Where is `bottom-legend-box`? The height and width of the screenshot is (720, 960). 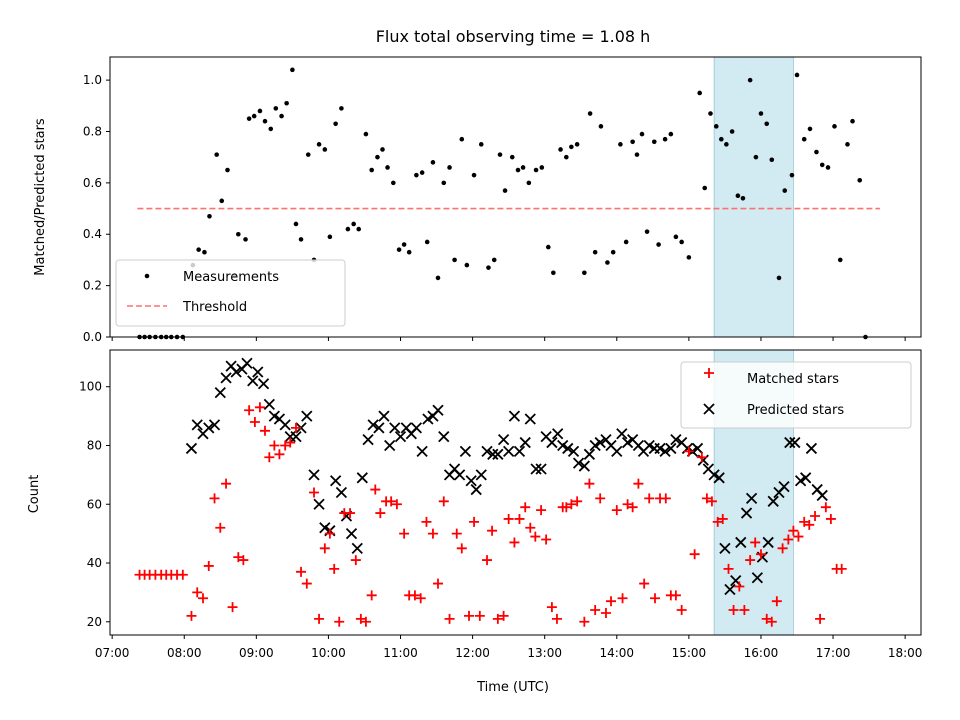 bottom-legend-box is located at coordinates (796, 395).